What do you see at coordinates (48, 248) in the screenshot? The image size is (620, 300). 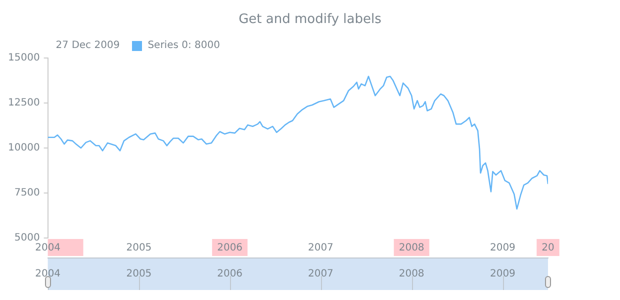 I see `x-tick-label: 2004` at bounding box center [48, 248].